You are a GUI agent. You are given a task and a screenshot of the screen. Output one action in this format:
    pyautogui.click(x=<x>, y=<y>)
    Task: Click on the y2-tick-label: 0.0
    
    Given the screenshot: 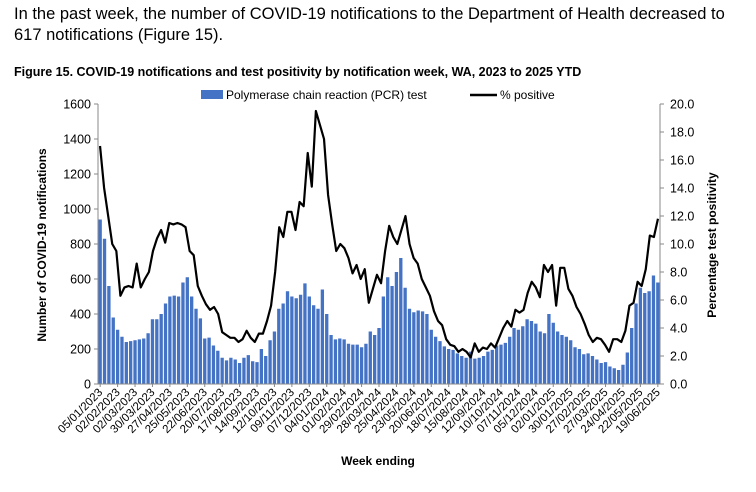 What is the action you would take?
    pyautogui.click(x=678, y=385)
    